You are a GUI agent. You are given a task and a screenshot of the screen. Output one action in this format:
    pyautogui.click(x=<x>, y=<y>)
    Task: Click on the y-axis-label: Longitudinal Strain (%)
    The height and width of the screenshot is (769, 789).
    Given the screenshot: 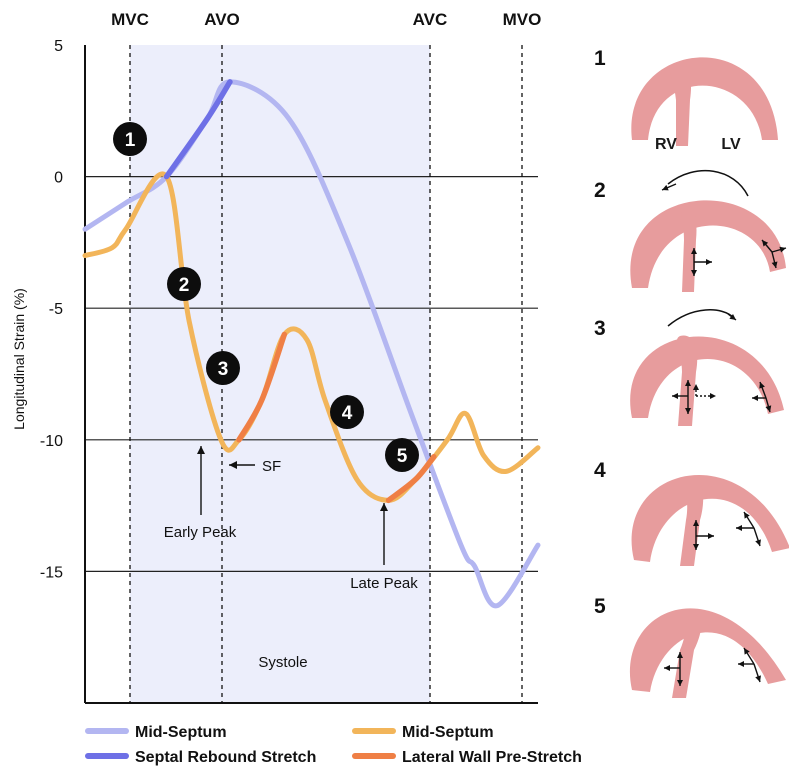 What is the action you would take?
    pyautogui.click(x=19, y=359)
    